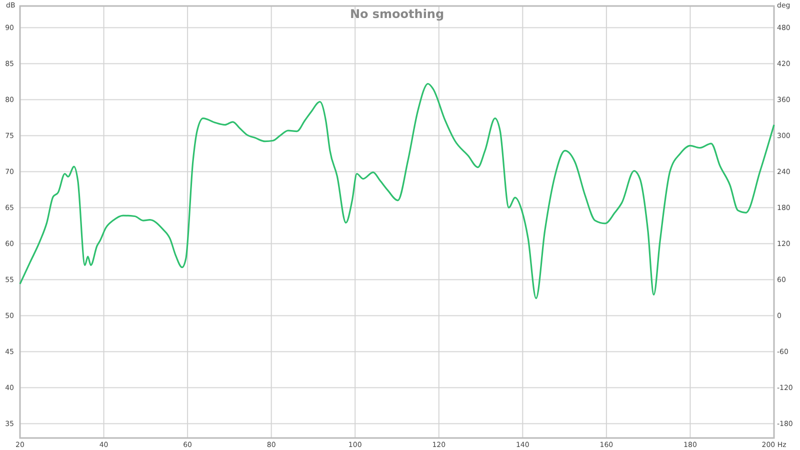 The height and width of the screenshot is (450, 800). What do you see at coordinates (397, 14) in the screenshot?
I see `chart-title: No smoothing` at bounding box center [397, 14].